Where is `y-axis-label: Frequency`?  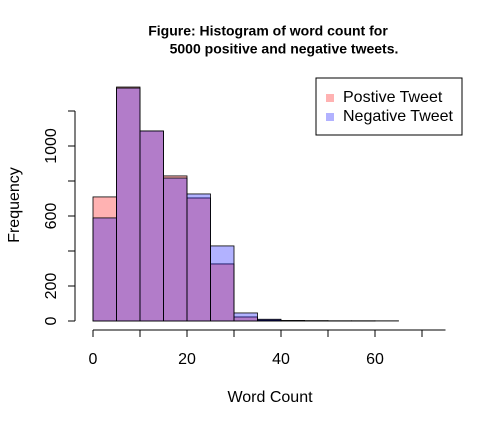
y-axis-label: Frequency is located at coordinates (14, 205).